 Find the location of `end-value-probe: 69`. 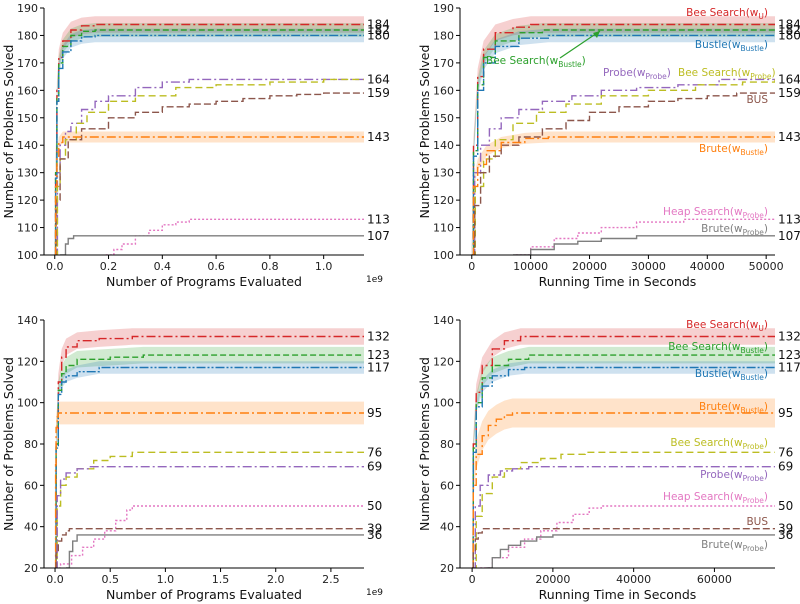

end-value-probe: 69 is located at coordinates (374, 467).